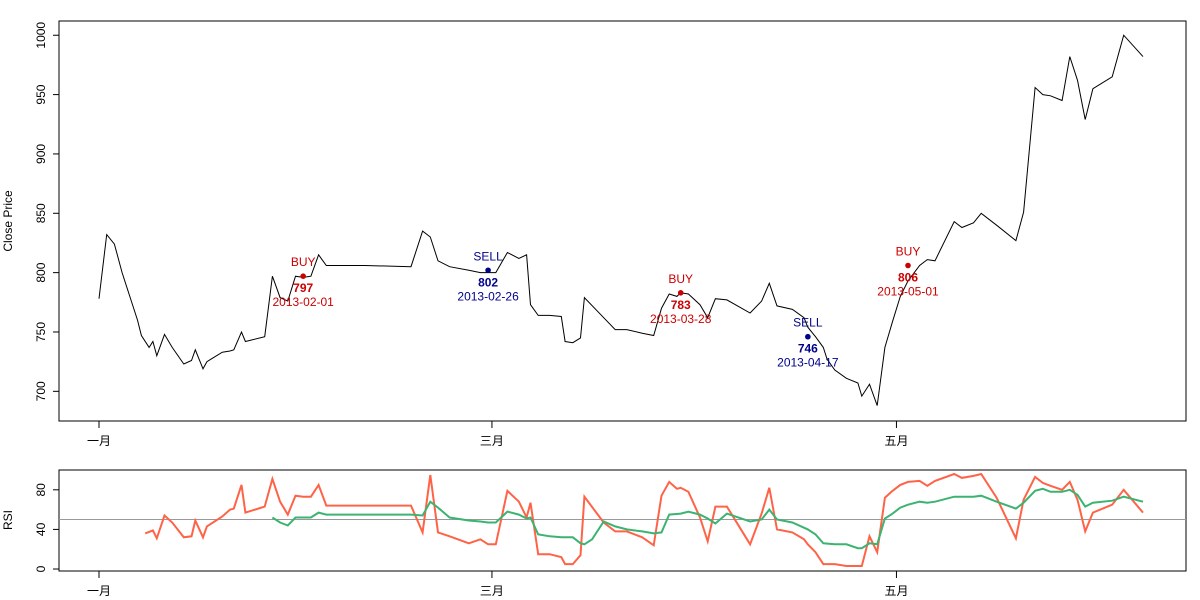 Image resolution: width=1200 pixels, height=600 pixels. I want to click on y-tick-label: 40, so click(41, 529).